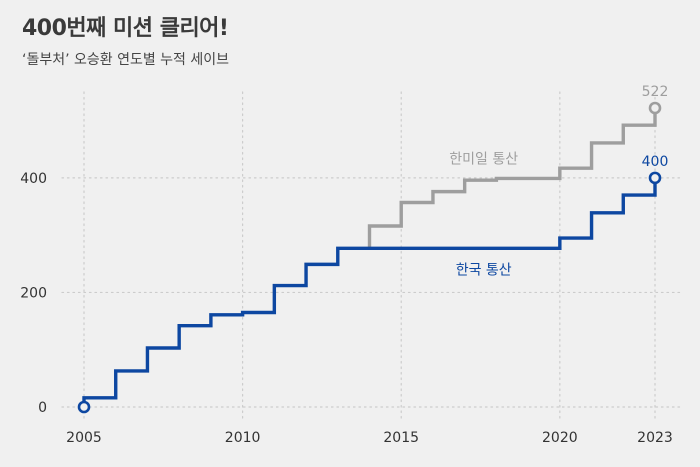 This screenshot has width=700, height=467. What do you see at coordinates (655, 178) in the screenshot?
I see `end-marker-korea` at bounding box center [655, 178].